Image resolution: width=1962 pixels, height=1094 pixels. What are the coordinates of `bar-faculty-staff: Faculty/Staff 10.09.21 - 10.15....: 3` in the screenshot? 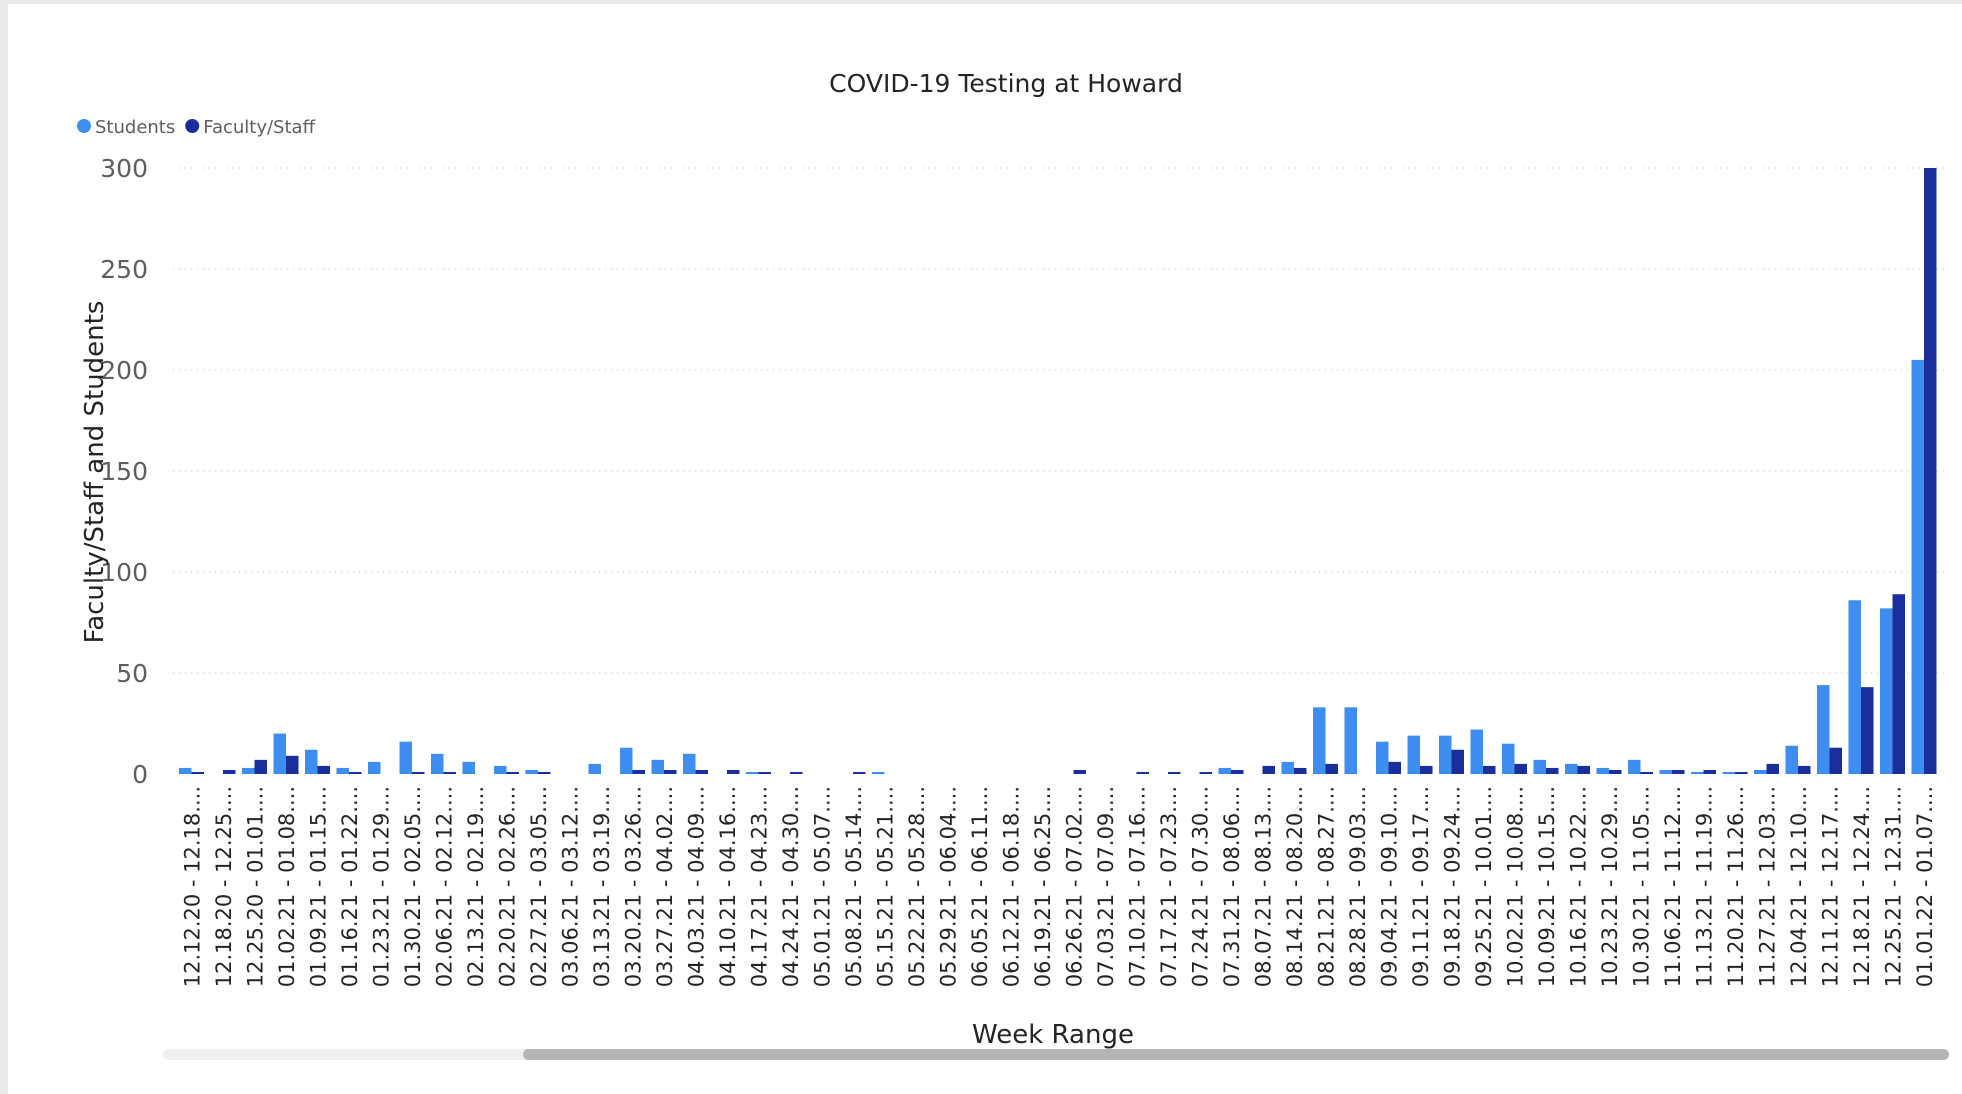 It's located at (1552, 770).